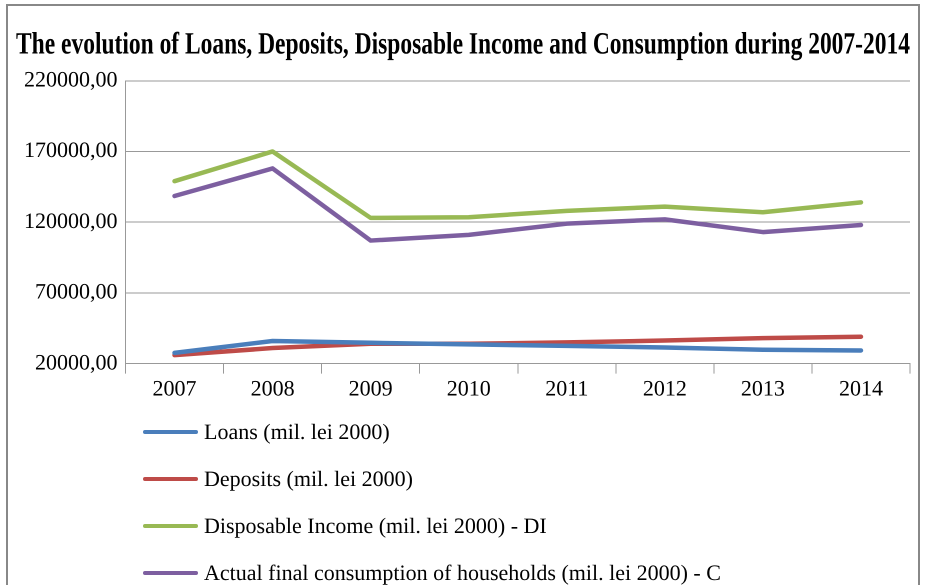 This screenshot has width=928, height=585. I want to click on y-tick-label: 20000,00, so click(76, 361).